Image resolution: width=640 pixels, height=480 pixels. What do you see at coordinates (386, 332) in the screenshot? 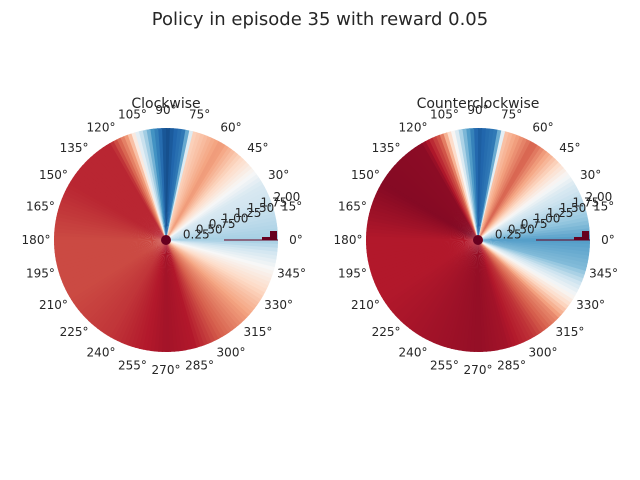
I see `angle-tick-label: 225°` at bounding box center [386, 332].